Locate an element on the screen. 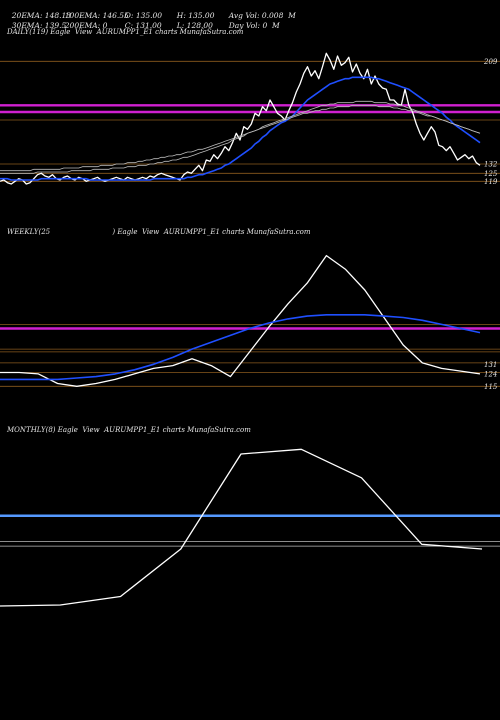 This screenshot has height=720, width=500. ema30-label: 30EMA: 139.5 is located at coordinates (39, 25).